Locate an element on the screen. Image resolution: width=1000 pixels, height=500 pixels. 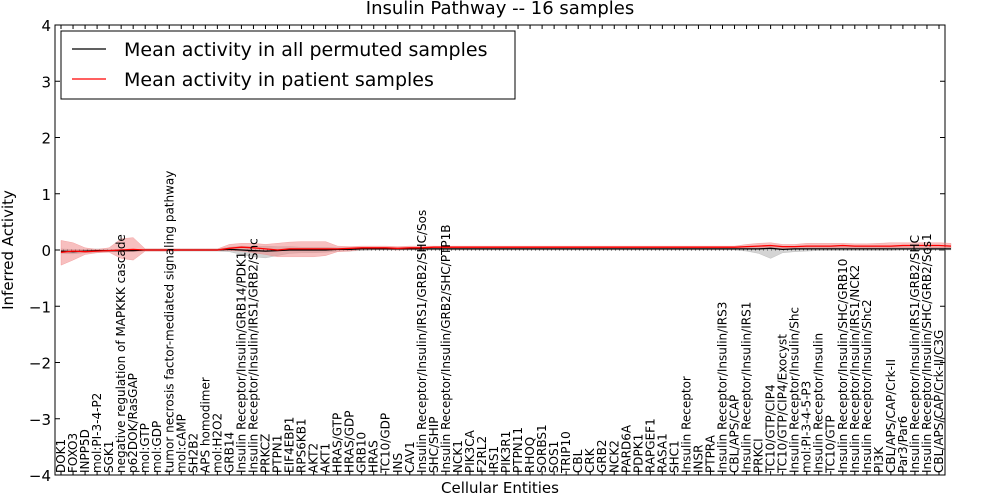
x-tick-label: PDPK1 is located at coordinates (638, 453).